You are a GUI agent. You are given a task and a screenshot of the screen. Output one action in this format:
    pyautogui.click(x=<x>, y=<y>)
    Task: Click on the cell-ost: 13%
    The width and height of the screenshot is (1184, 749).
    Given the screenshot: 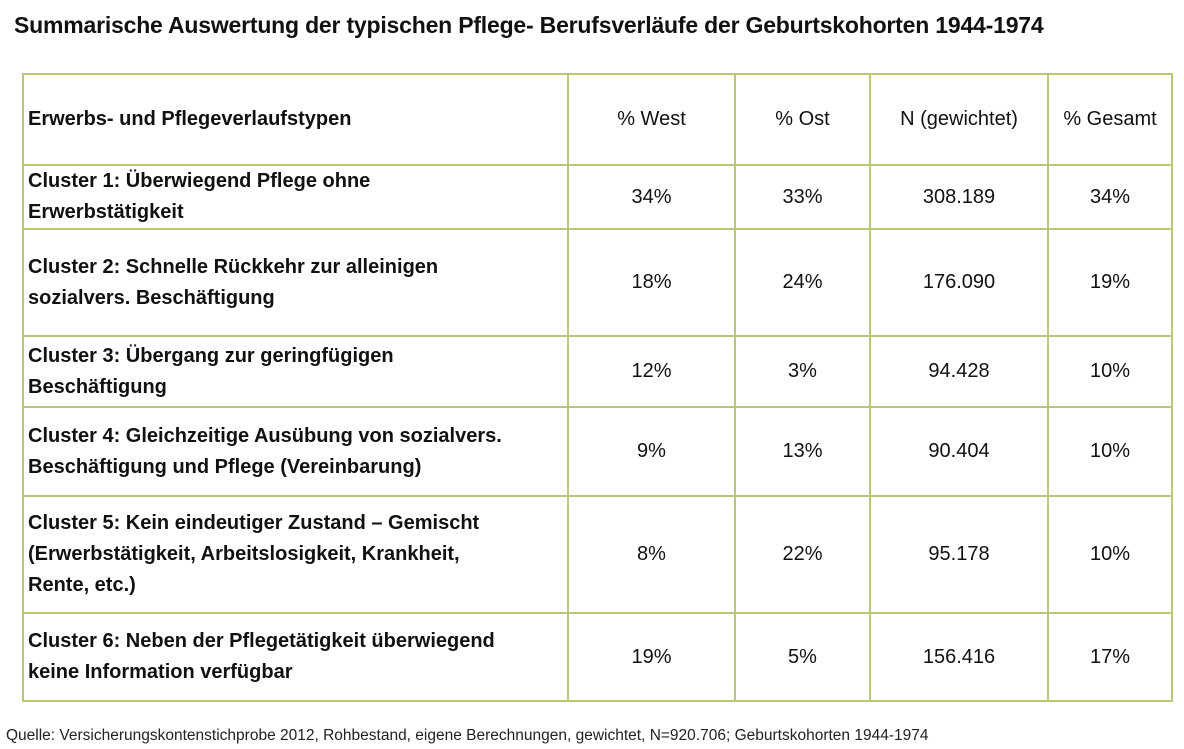 What is the action you would take?
    pyautogui.click(x=802, y=451)
    